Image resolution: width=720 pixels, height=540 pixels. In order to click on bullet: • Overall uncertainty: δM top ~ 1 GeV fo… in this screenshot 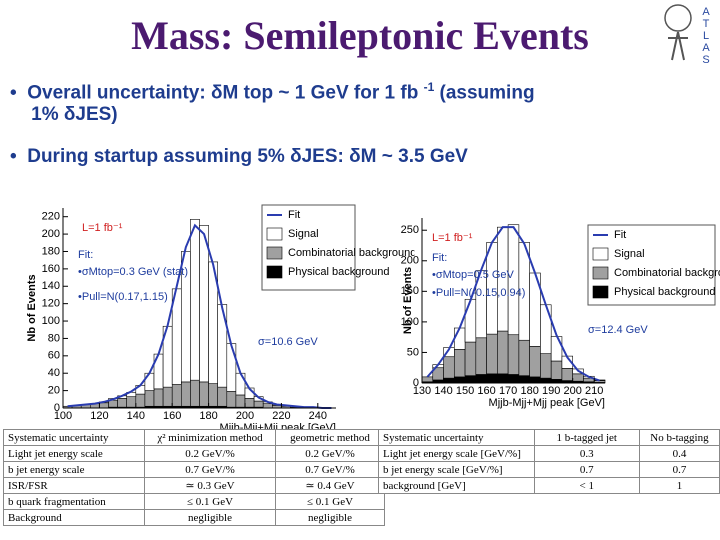, I will do `click(272, 103)`.